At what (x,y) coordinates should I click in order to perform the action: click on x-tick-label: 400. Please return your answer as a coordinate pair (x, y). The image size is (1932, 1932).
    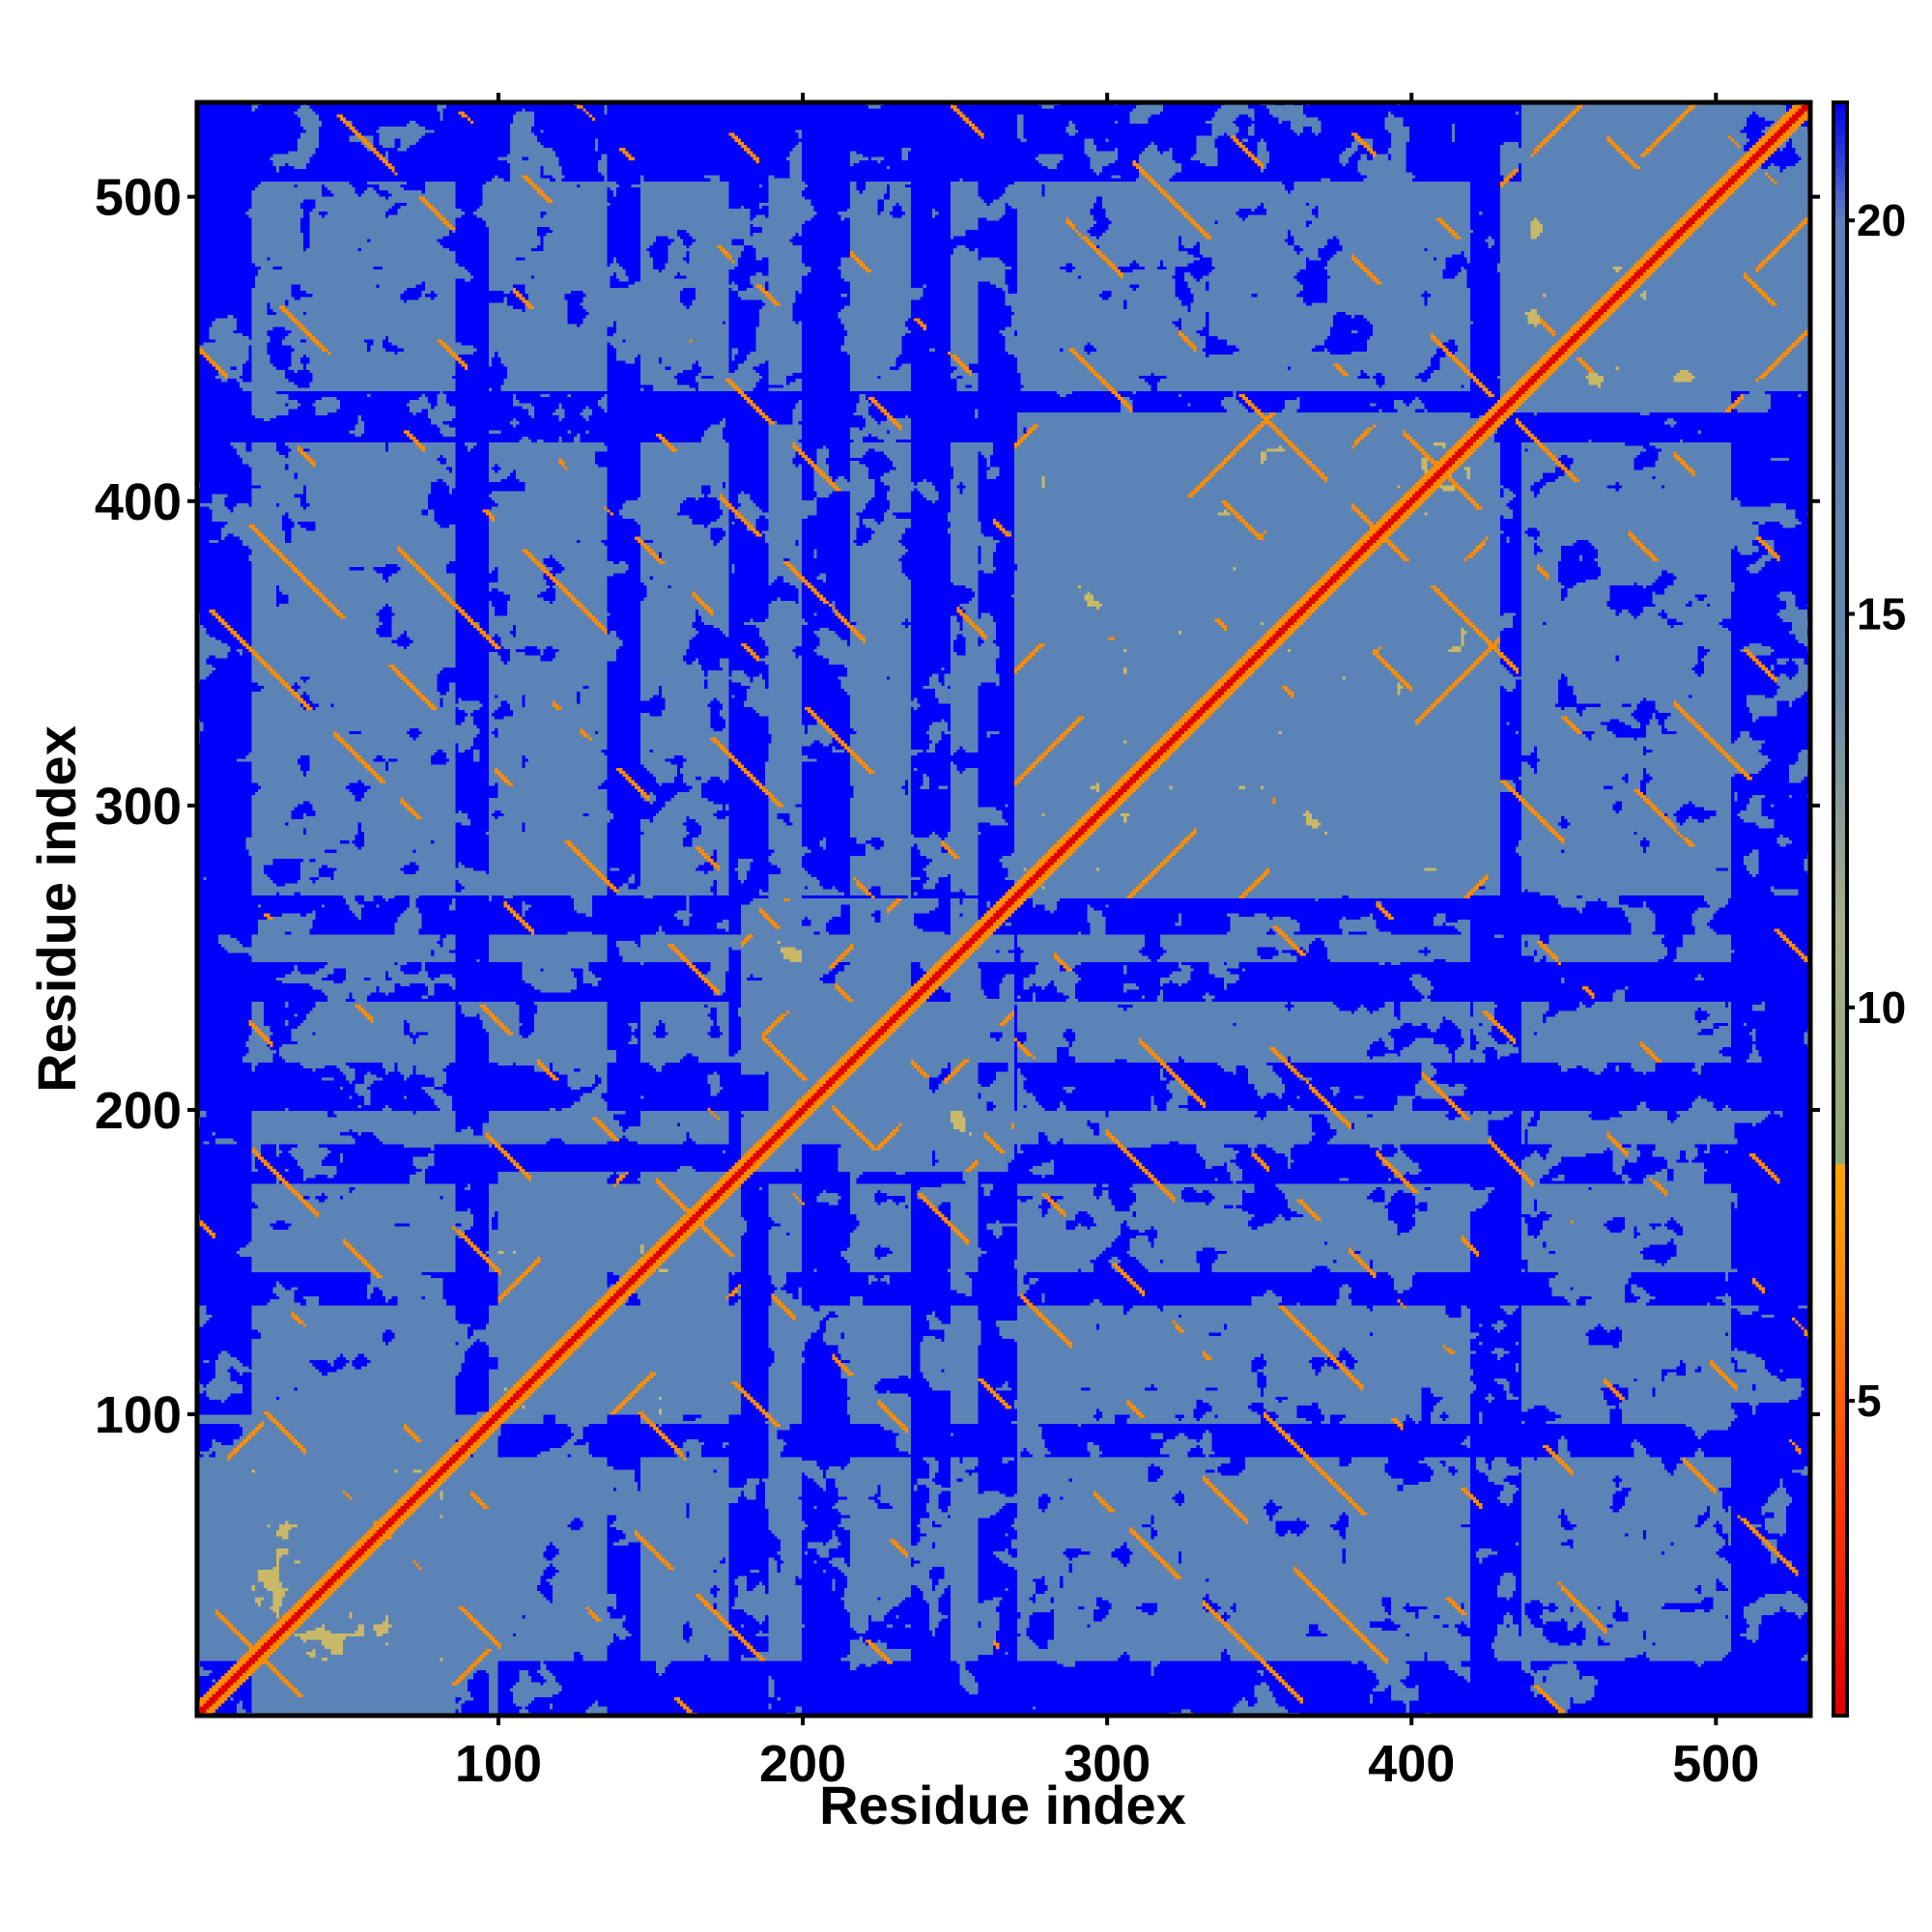
    Looking at the image, I should click on (1411, 1764).